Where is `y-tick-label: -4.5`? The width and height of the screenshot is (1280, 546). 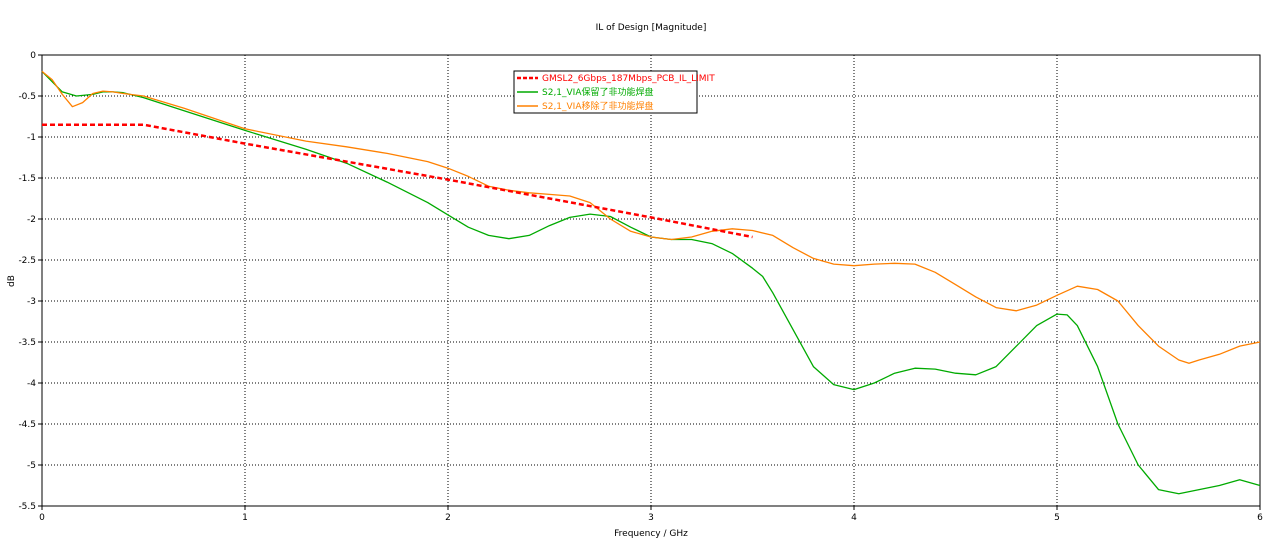 y-tick-label: -4.5 is located at coordinates (27, 425).